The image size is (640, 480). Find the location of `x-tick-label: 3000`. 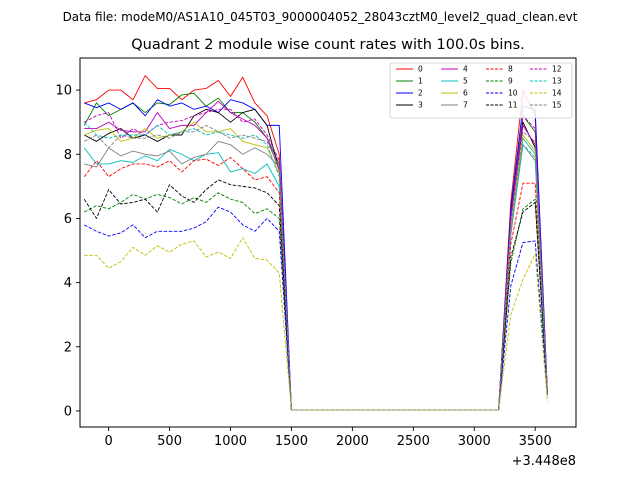

x-tick-label: 3000 is located at coordinates (474, 441).